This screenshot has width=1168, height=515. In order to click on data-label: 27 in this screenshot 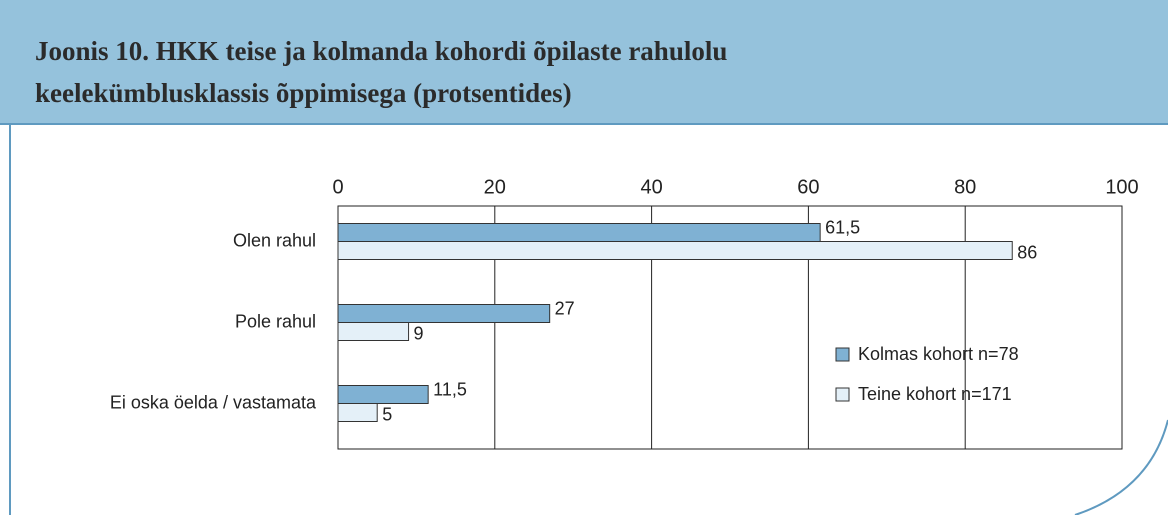, I will do `click(565, 308)`.